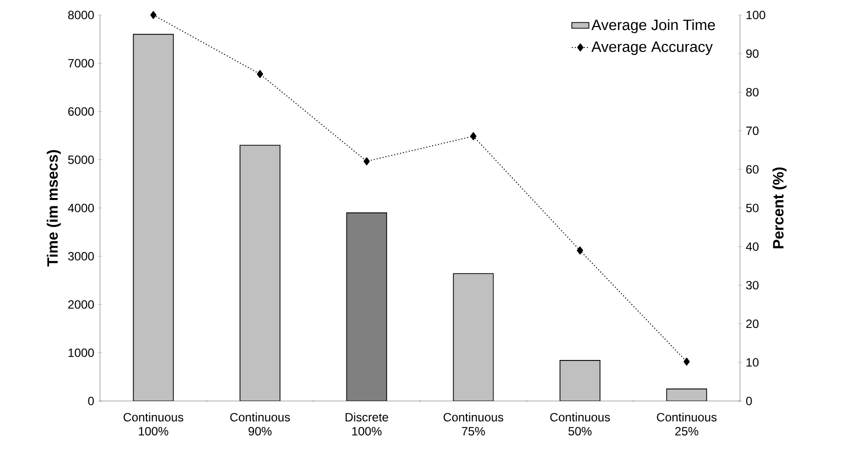 Image resolution: width=844 pixels, height=468 pixels. Describe the element at coordinates (752, 53) in the screenshot. I see `y2-tick-label: 90` at that location.